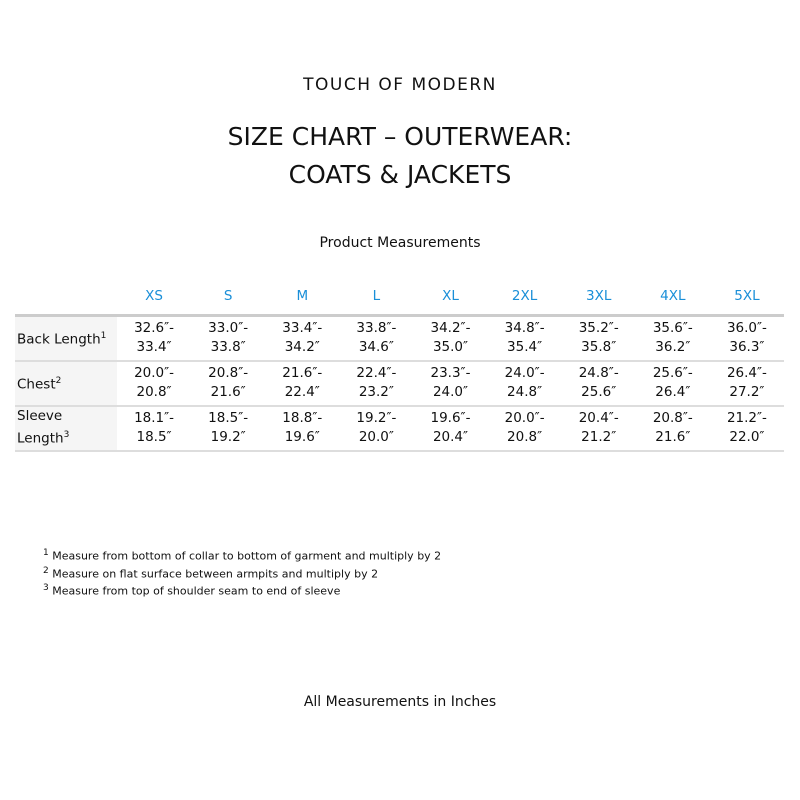 The image size is (800, 800). I want to click on measurement-cell: 33.0″- 33.8″, so click(228, 338).